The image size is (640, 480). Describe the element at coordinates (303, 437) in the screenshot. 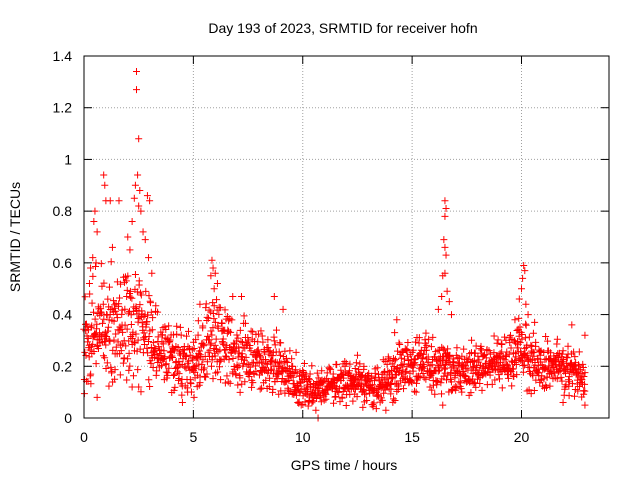

I see `x-tick-label: 10` at that location.